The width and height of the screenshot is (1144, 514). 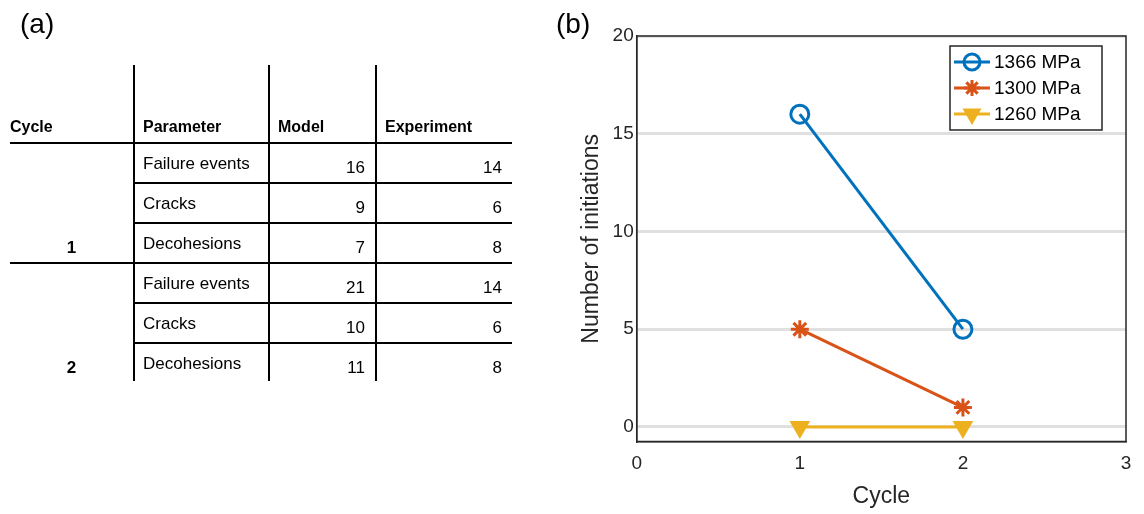 What do you see at coordinates (623, 35) in the screenshot?
I see `y-tick-label: 20` at bounding box center [623, 35].